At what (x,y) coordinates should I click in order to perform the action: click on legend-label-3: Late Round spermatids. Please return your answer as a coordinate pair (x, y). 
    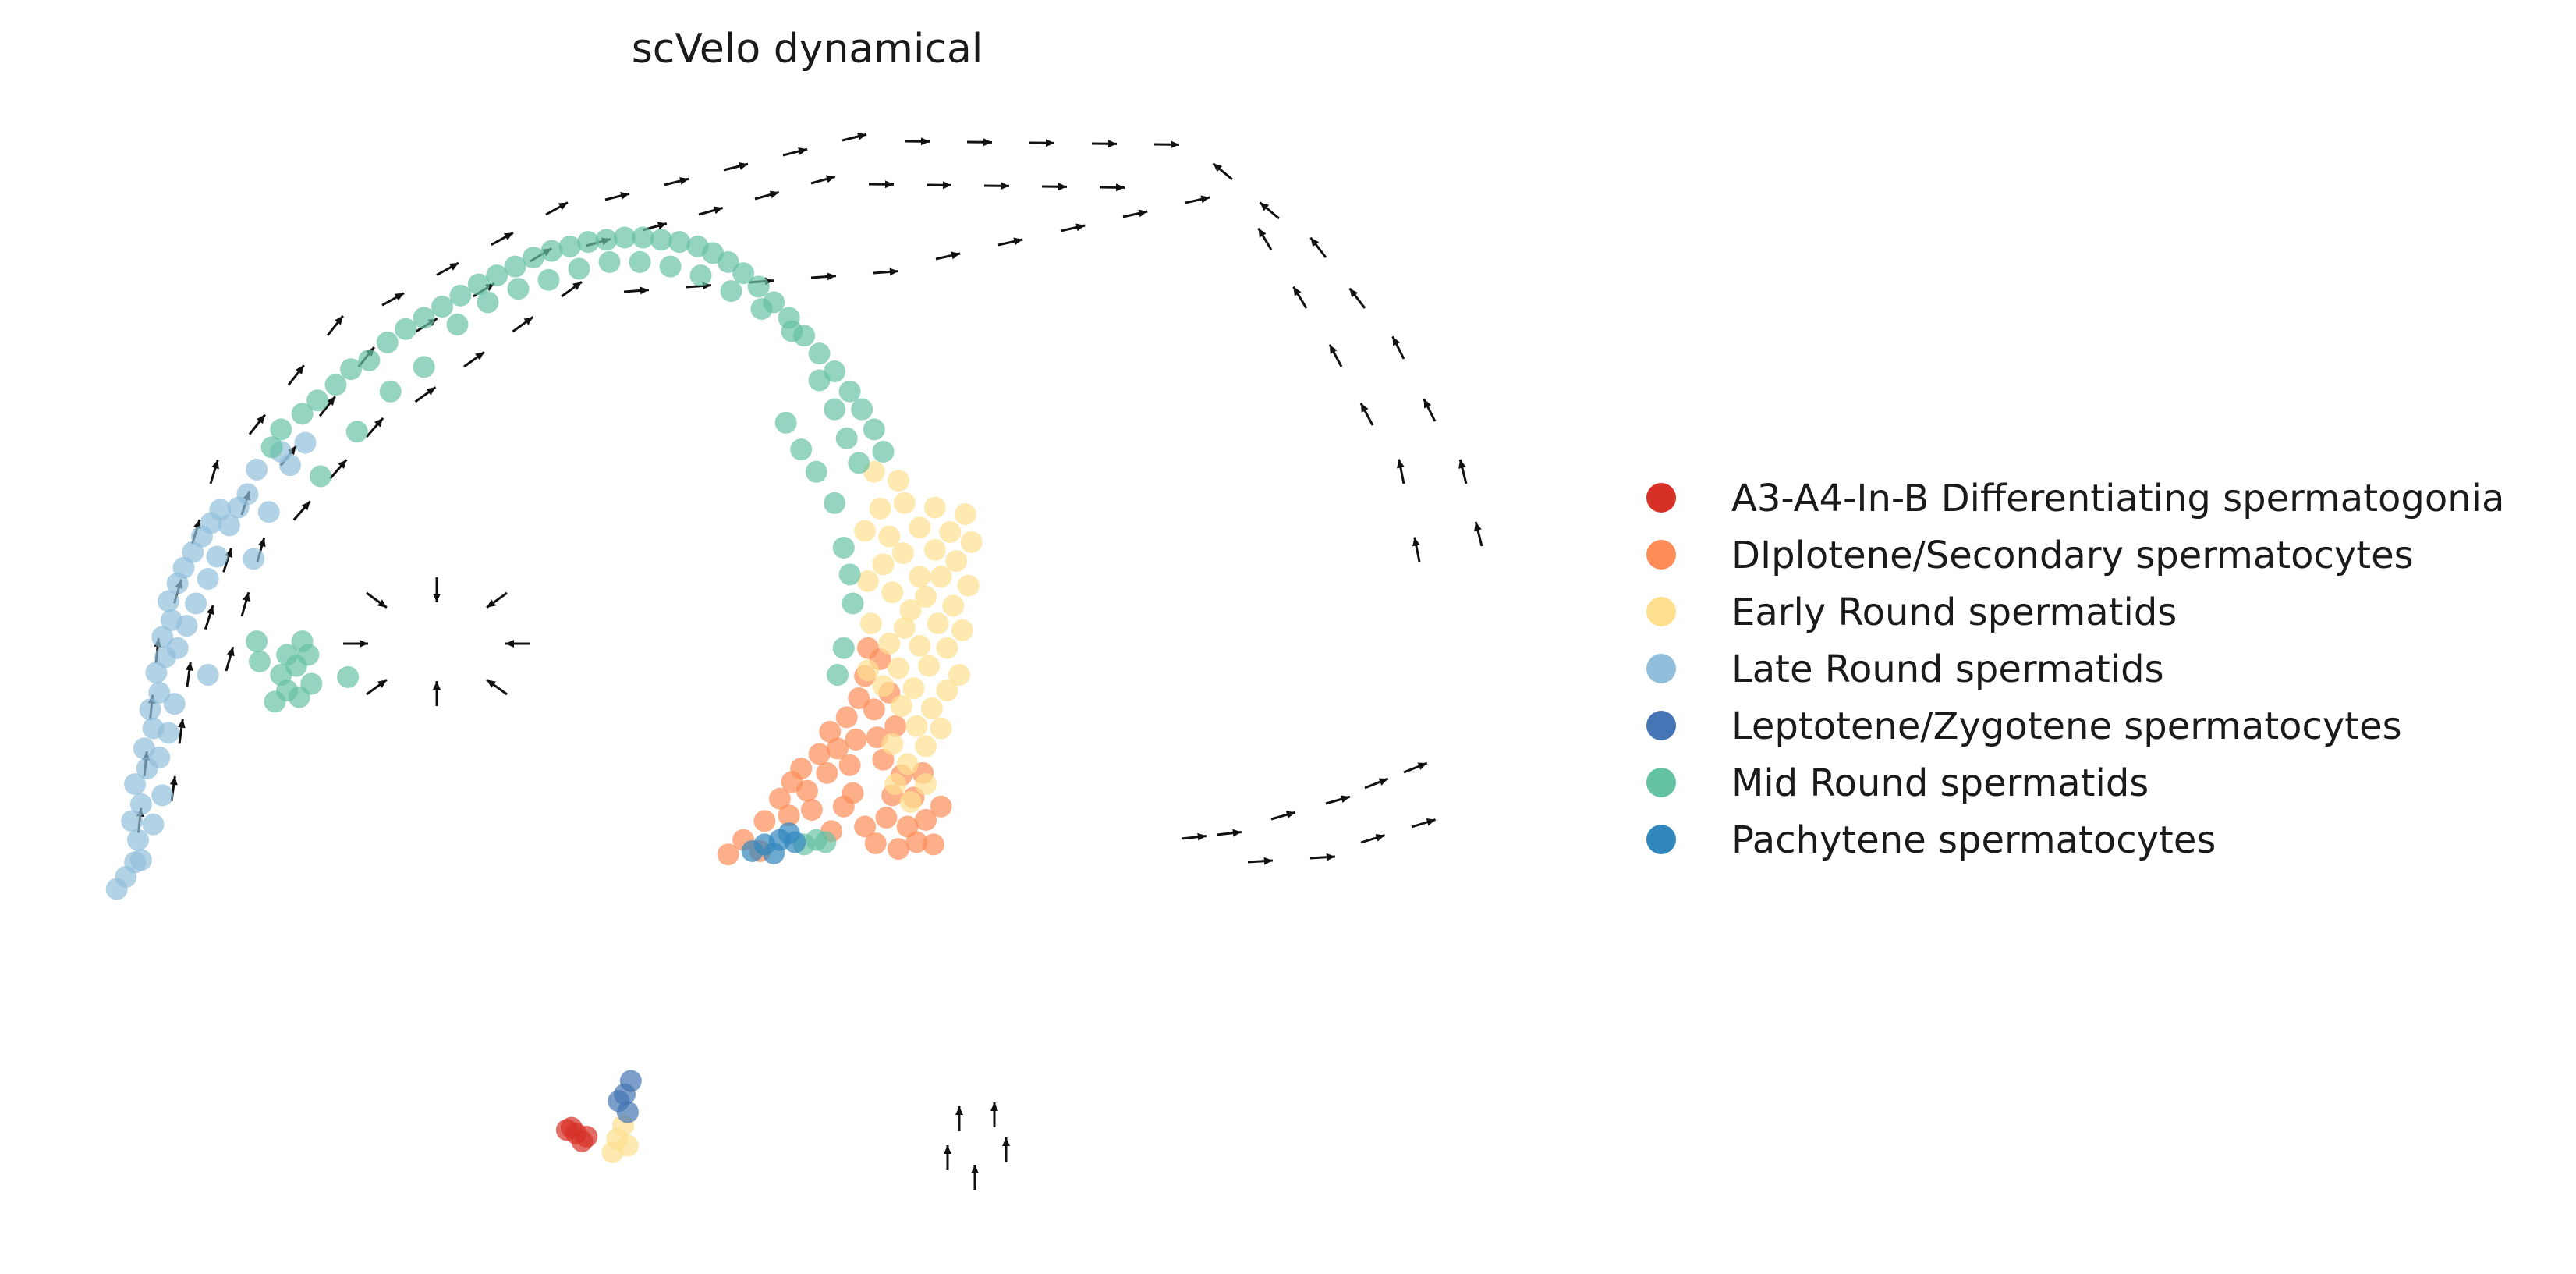
    Looking at the image, I should click on (1947, 669).